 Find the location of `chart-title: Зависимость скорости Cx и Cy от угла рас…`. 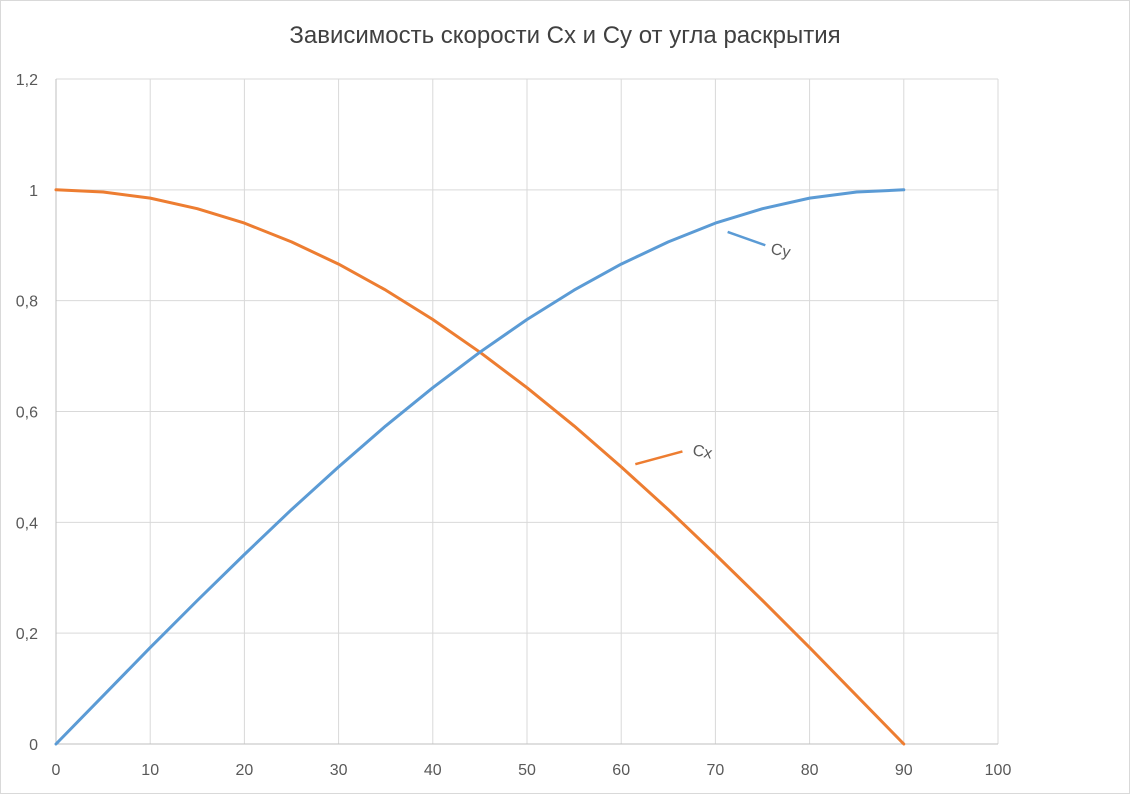

chart-title: Зависимость скорости Cx и Cy от угла рас… is located at coordinates (565, 35).